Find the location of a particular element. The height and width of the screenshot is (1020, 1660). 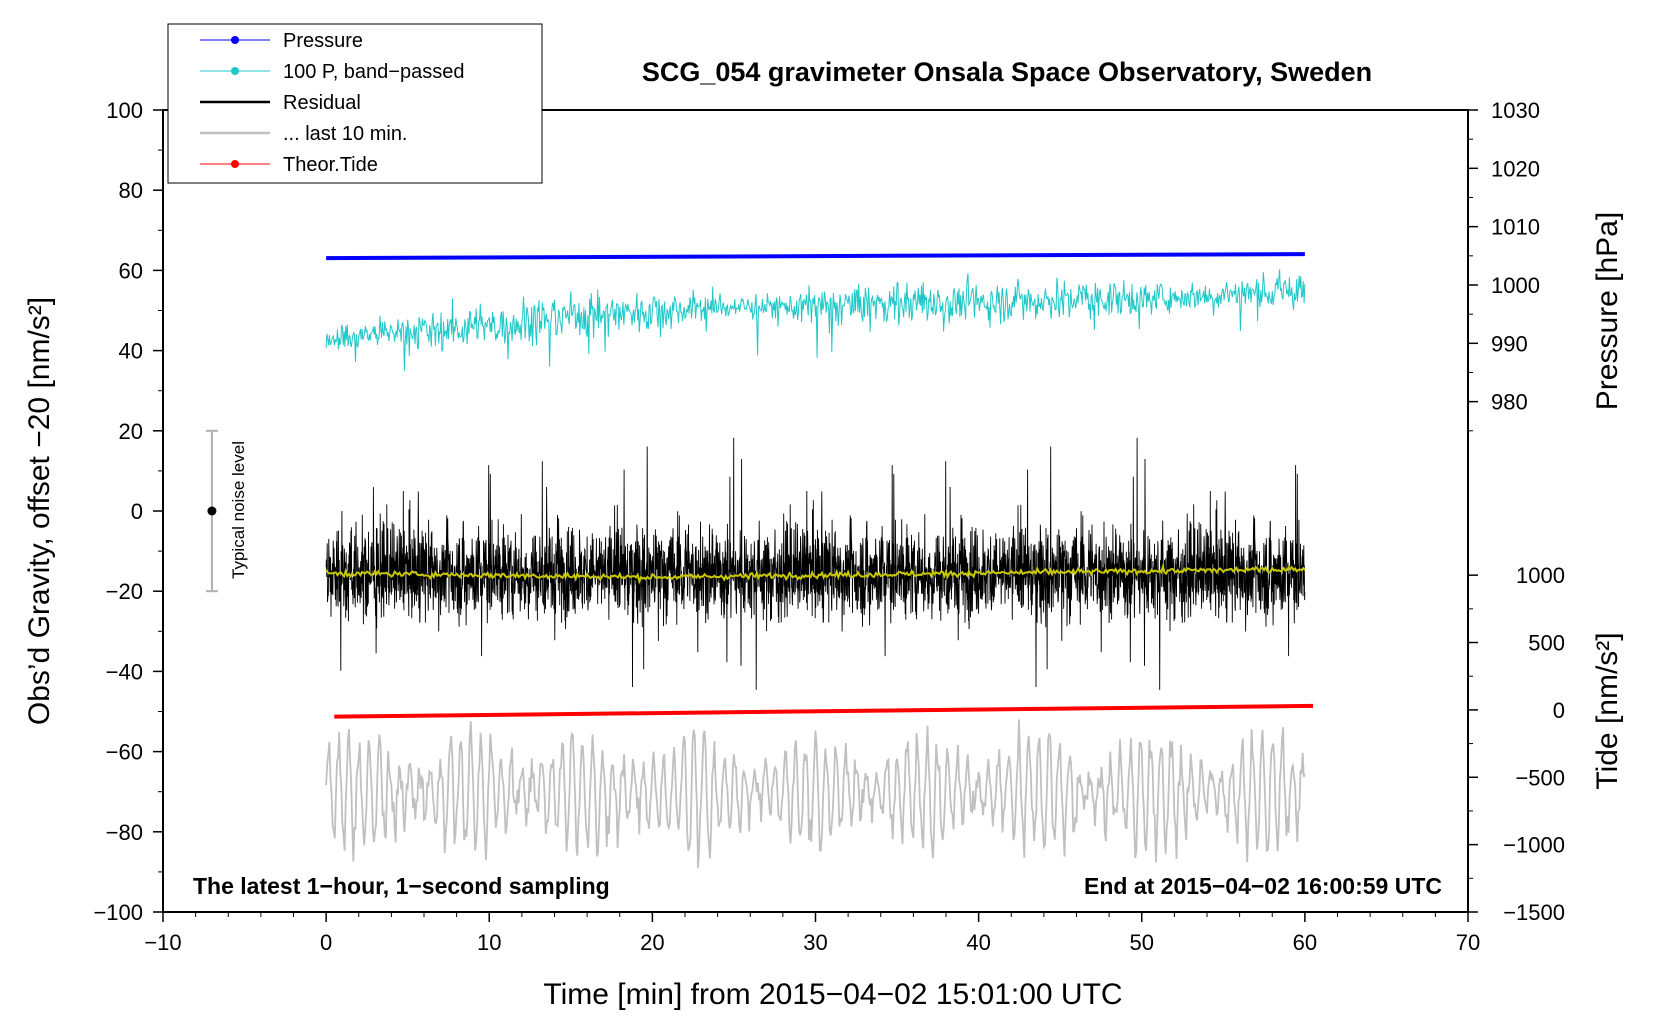

x-tick-label: 50 is located at coordinates (1142, 942).